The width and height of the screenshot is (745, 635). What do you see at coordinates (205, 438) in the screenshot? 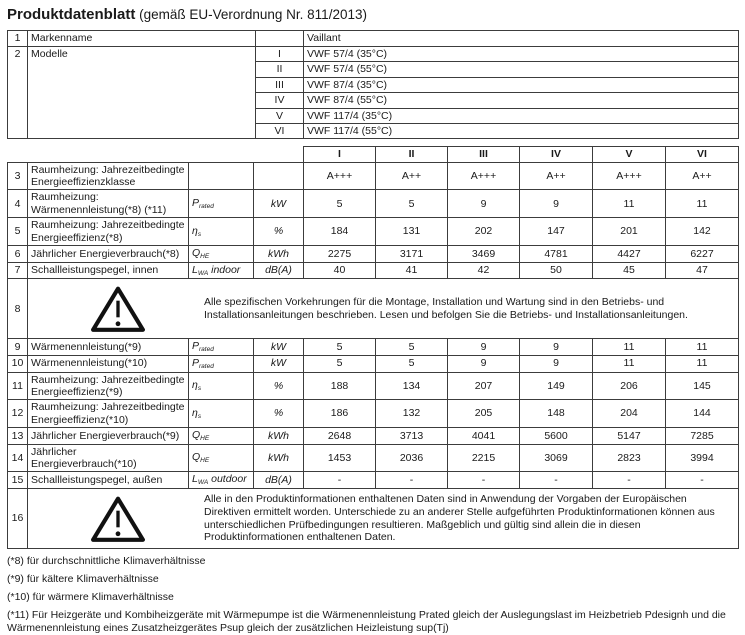
I see `symbol-subscript: HE` at bounding box center [205, 438].